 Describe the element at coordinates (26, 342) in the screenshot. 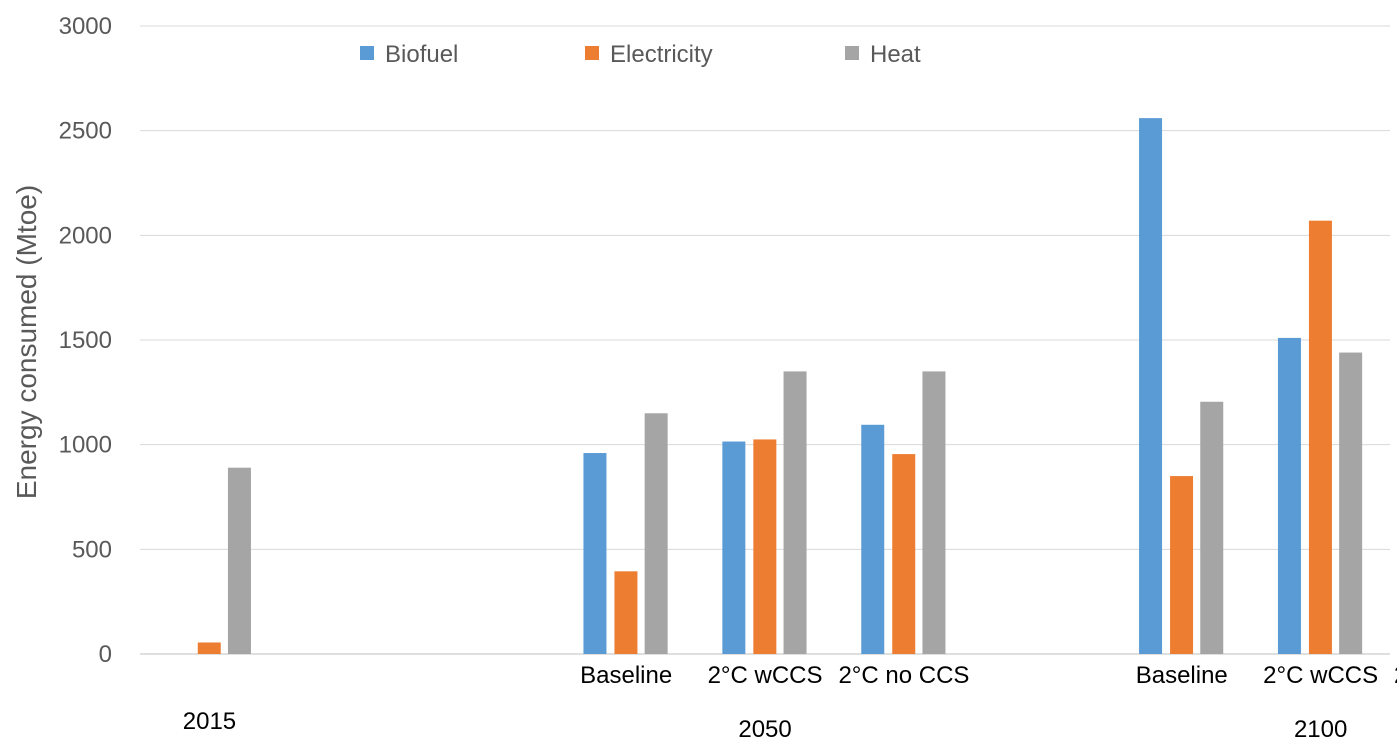

I see `y-axis-label: Energy consumed (Mtoe)` at that location.